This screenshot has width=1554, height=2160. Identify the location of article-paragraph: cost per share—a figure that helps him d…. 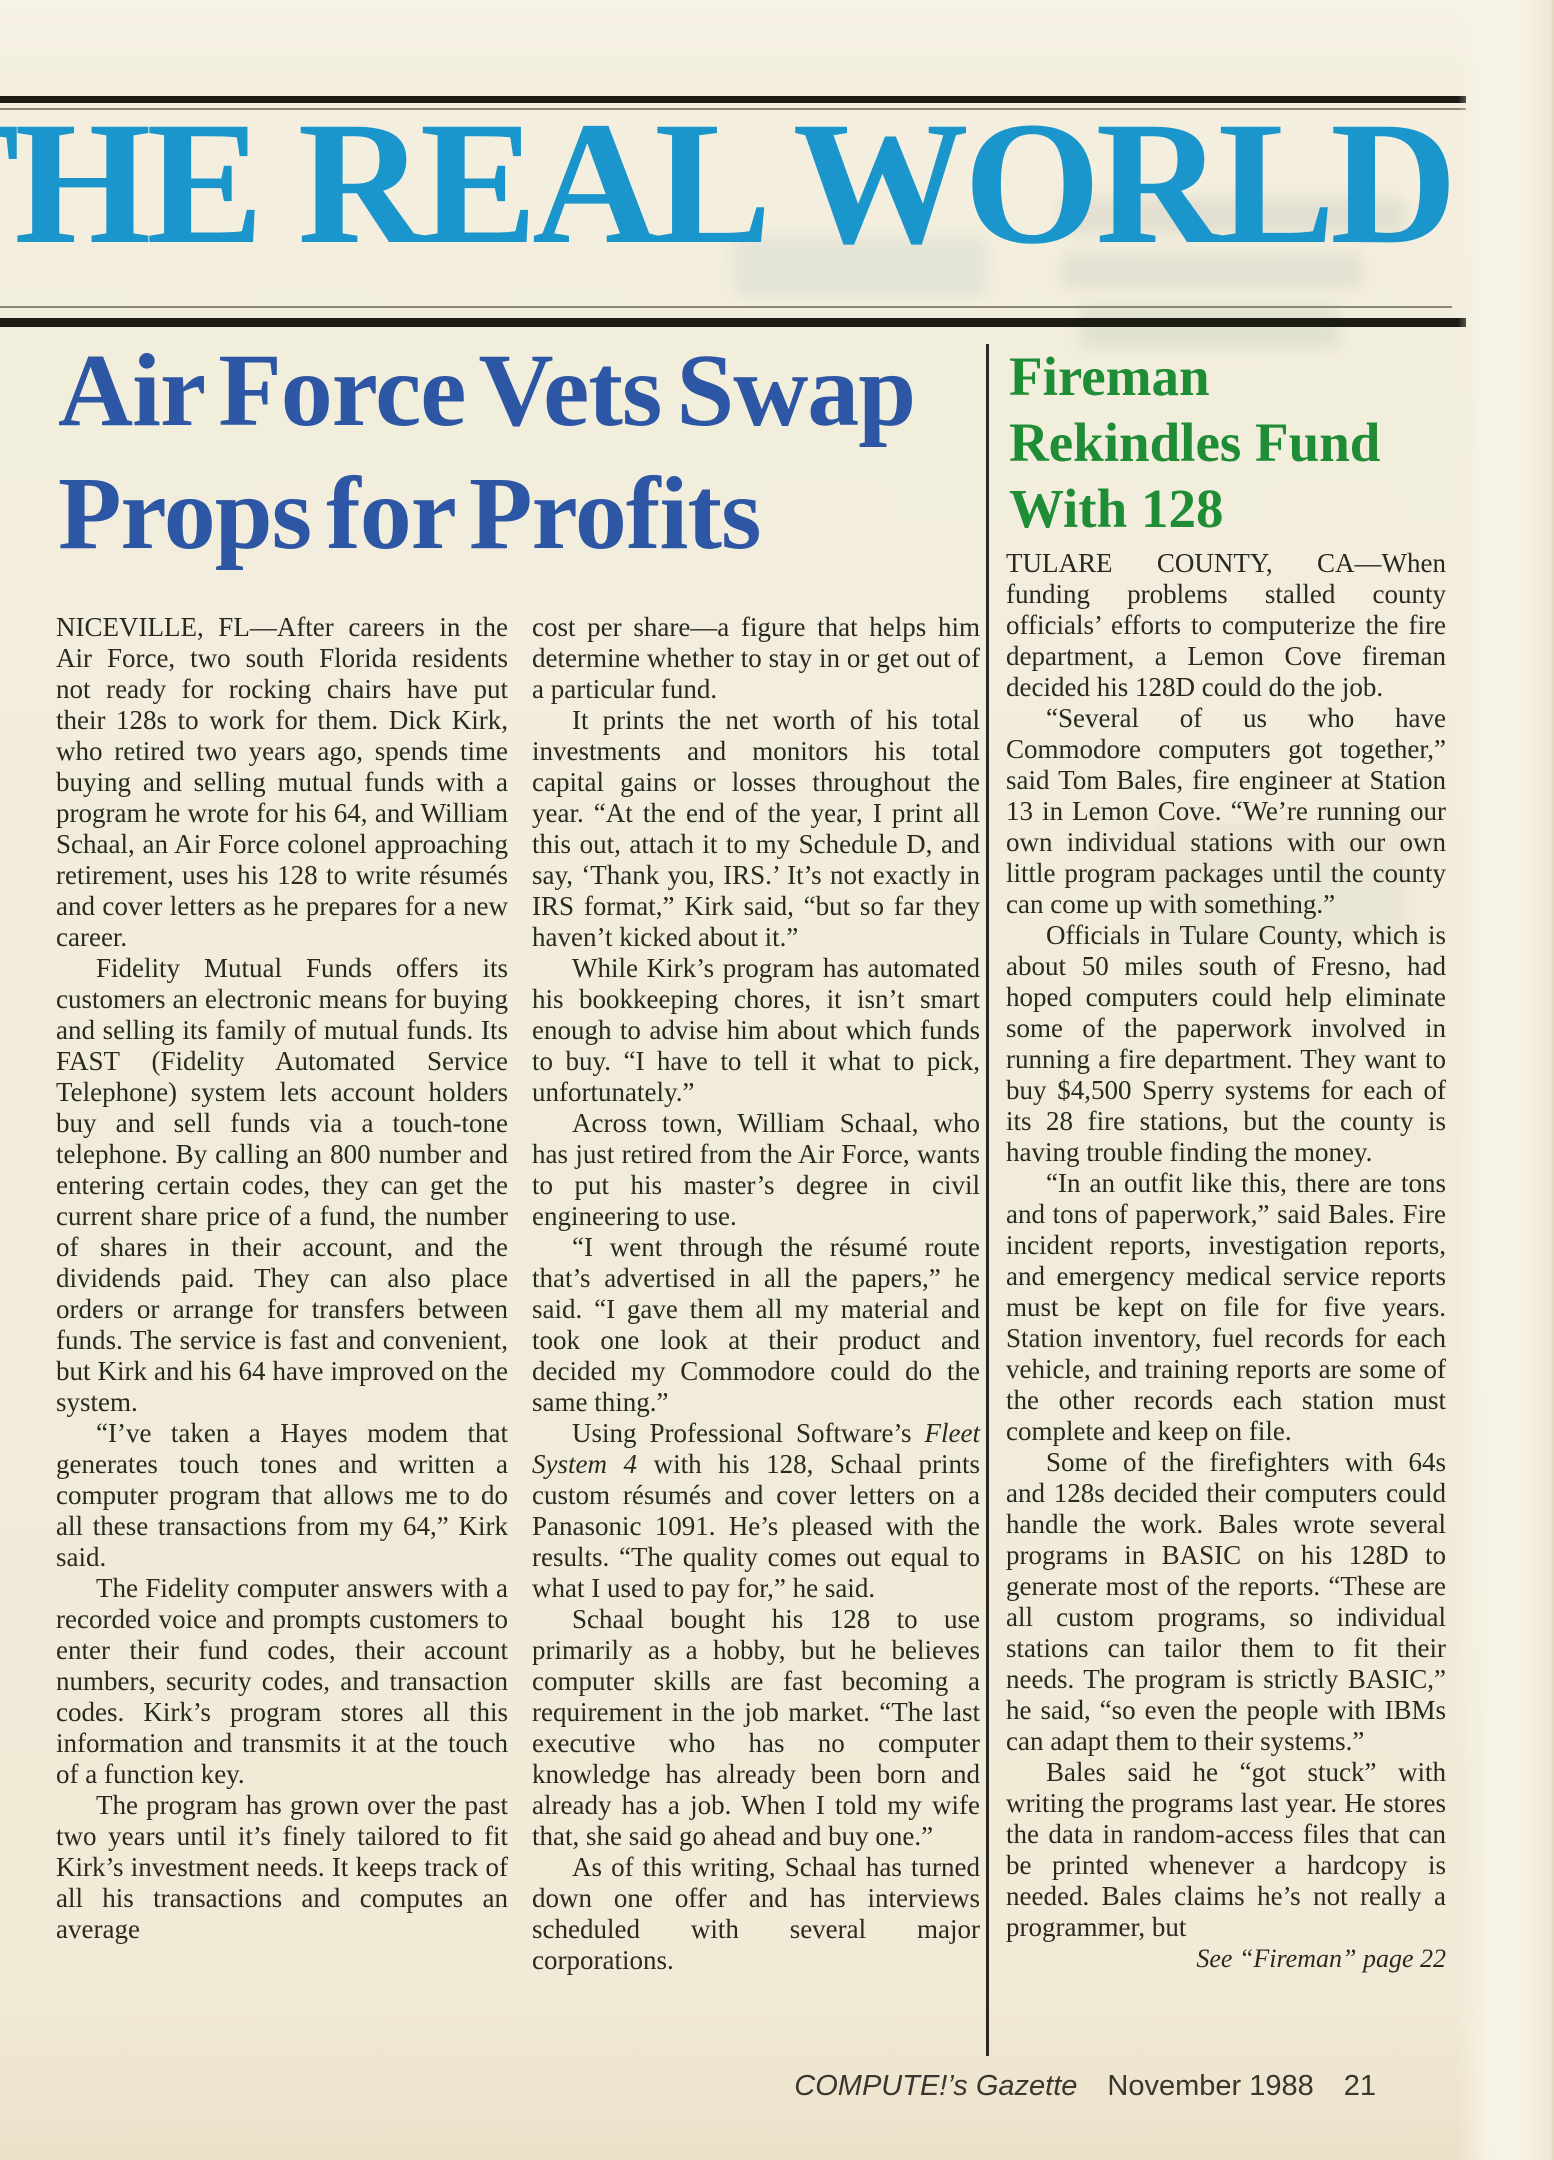
(756, 658).